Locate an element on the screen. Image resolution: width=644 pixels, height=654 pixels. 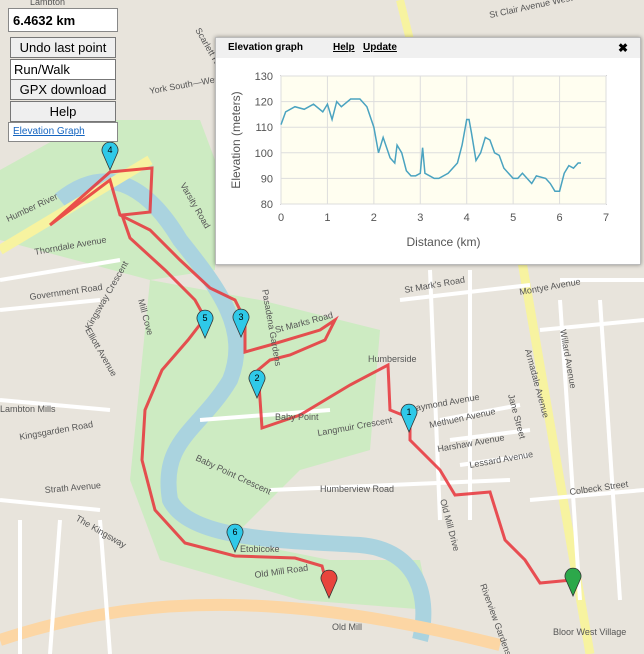
x-tick-label: 7 is located at coordinates (606, 218).